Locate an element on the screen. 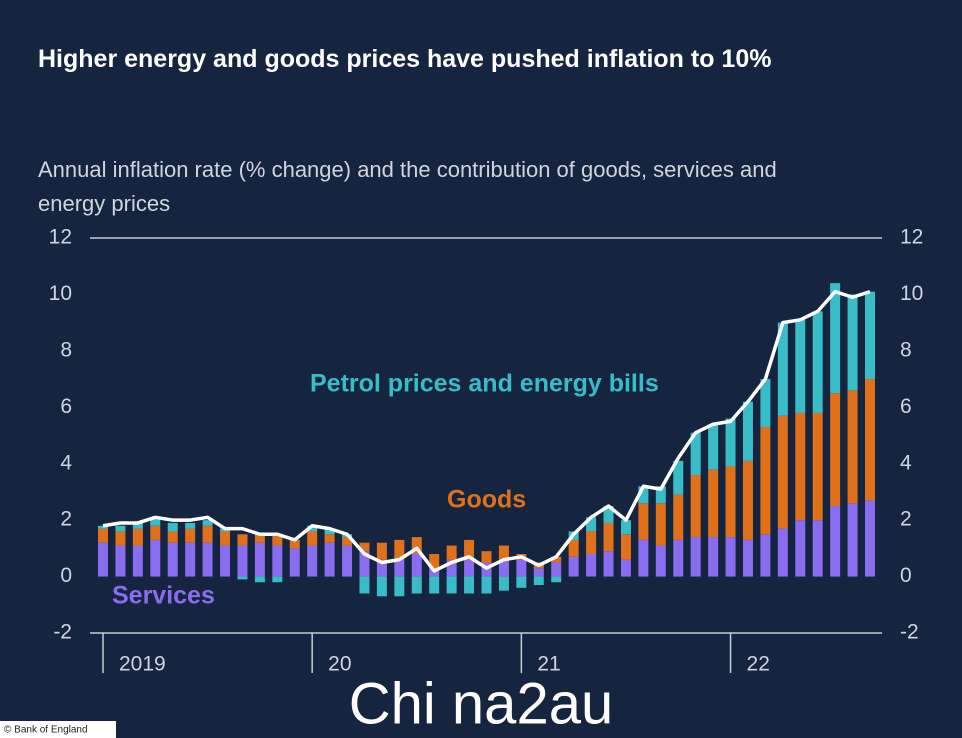  x-tick-label: 21 is located at coordinates (548, 664).